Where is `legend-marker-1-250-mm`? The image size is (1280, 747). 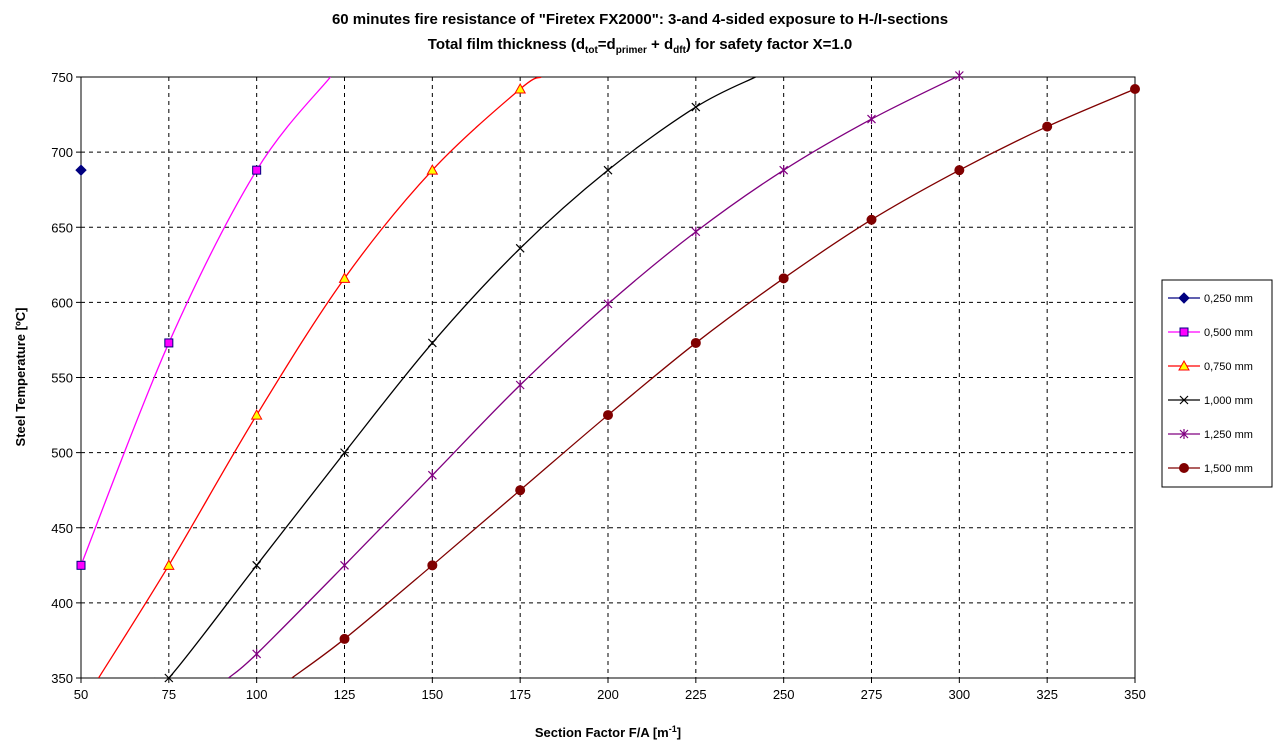
legend-marker-1-250-mm is located at coordinates (1184, 434).